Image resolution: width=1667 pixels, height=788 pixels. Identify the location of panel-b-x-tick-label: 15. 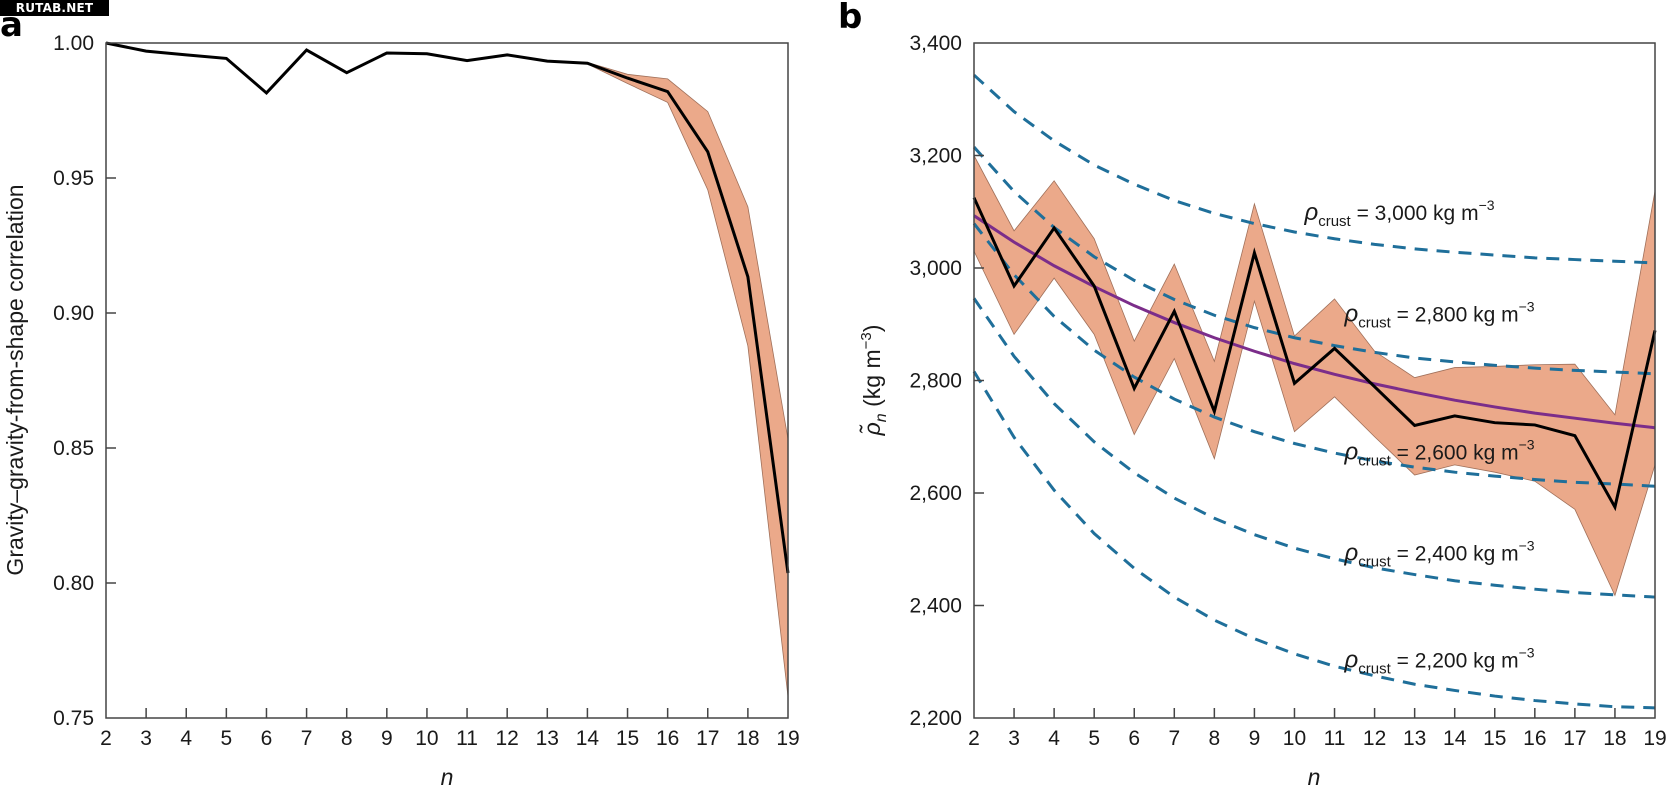
(1494, 738).